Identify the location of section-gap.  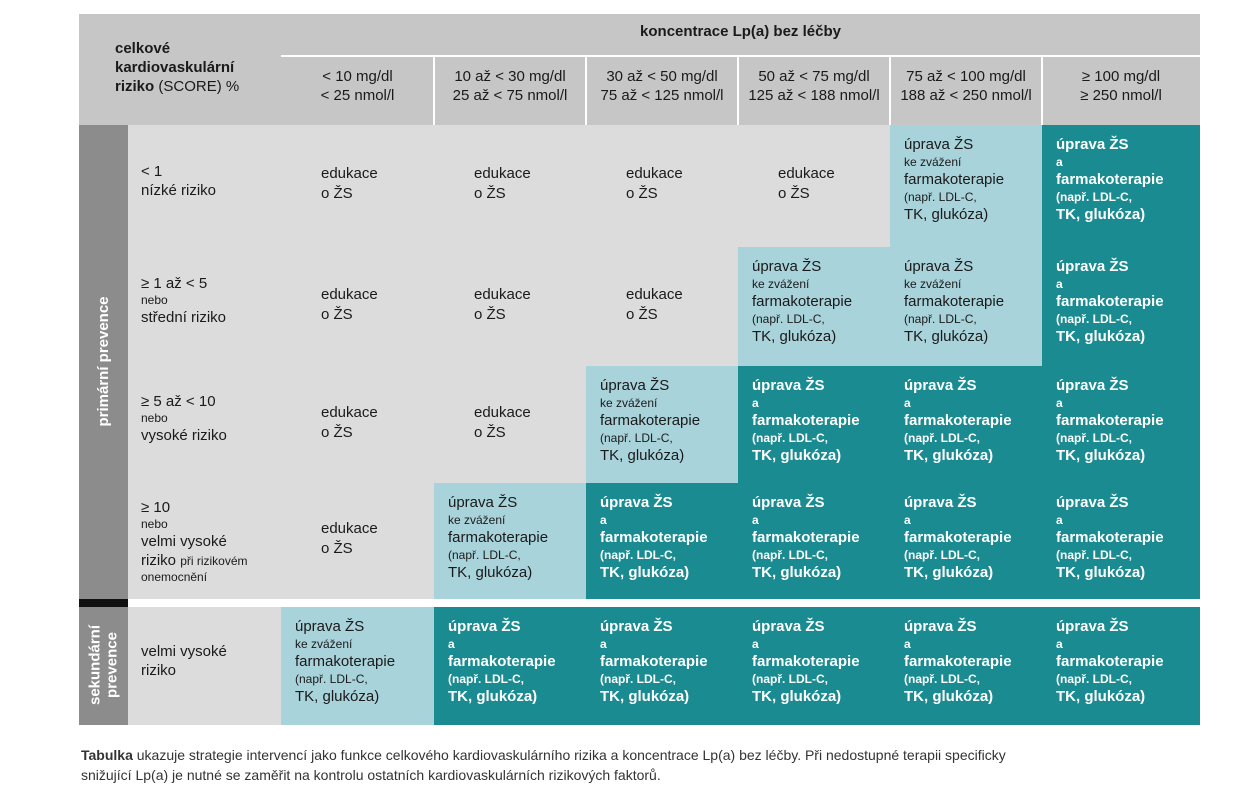
(664, 603).